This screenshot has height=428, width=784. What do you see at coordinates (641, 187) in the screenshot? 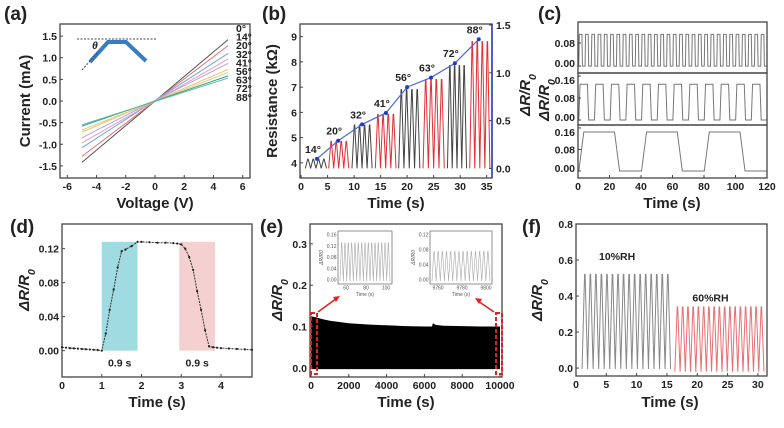
I see `x-tick-label: 40` at bounding box center [641, 187].